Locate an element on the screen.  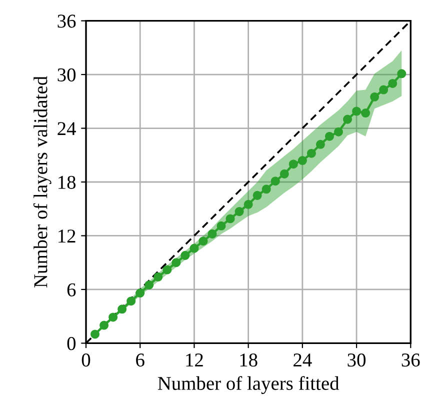
y-axis-title: Number of layers validated is located at coordinates (42, 182).